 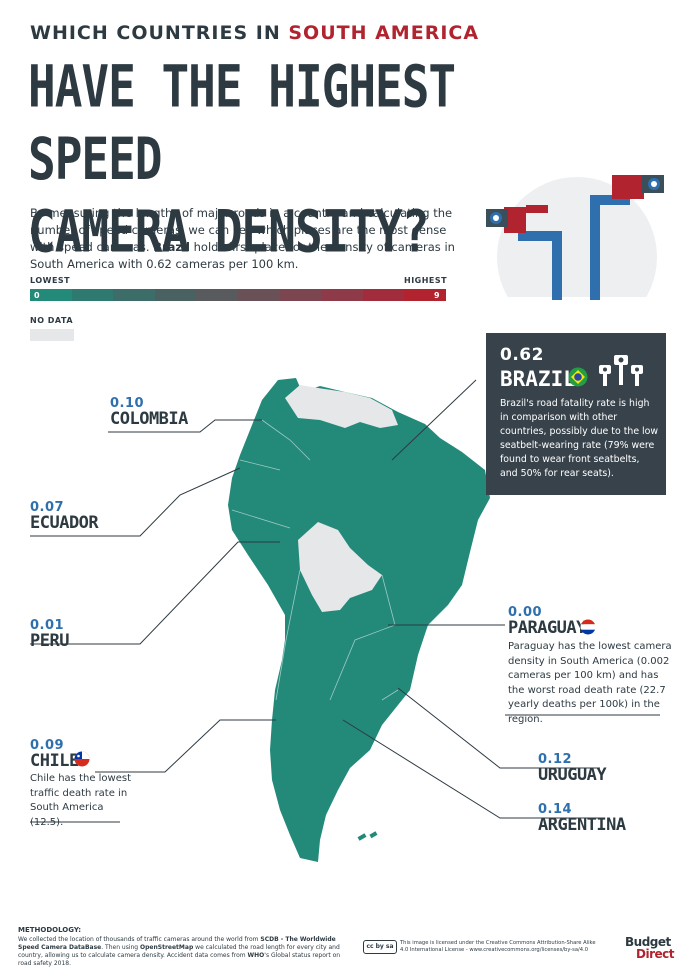 What do you see at coordinates (50, 930) in the screenshot?
I see `methodology-title: METHODOLOGY:` at bounding box center [50, 930].